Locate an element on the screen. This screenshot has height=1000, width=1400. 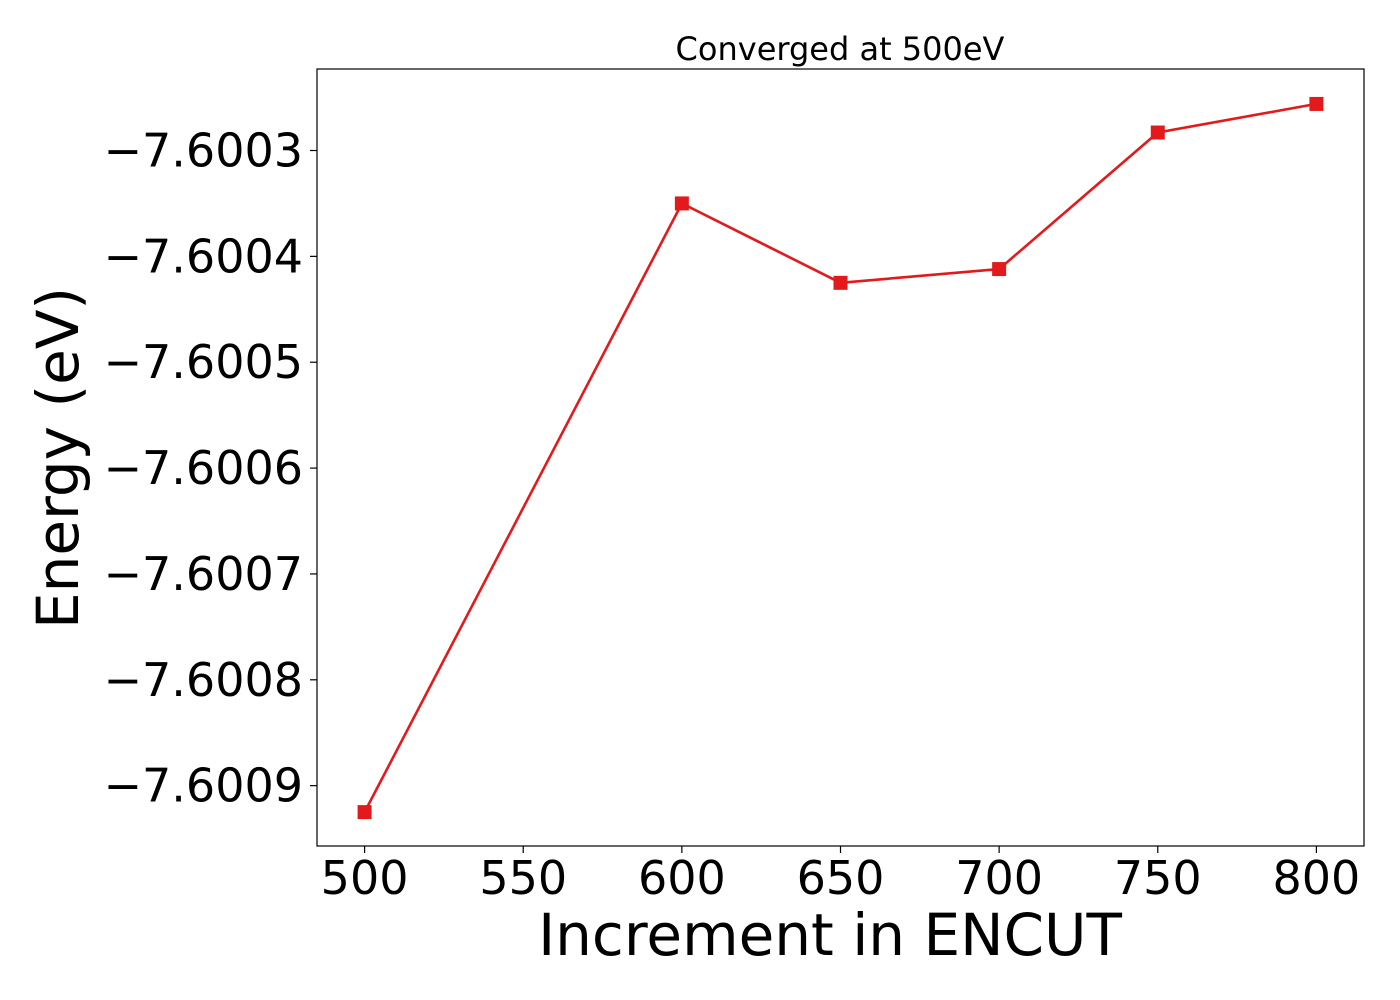
x-axis-label: Increment in ENCUT is located at coordinates (830, 935).